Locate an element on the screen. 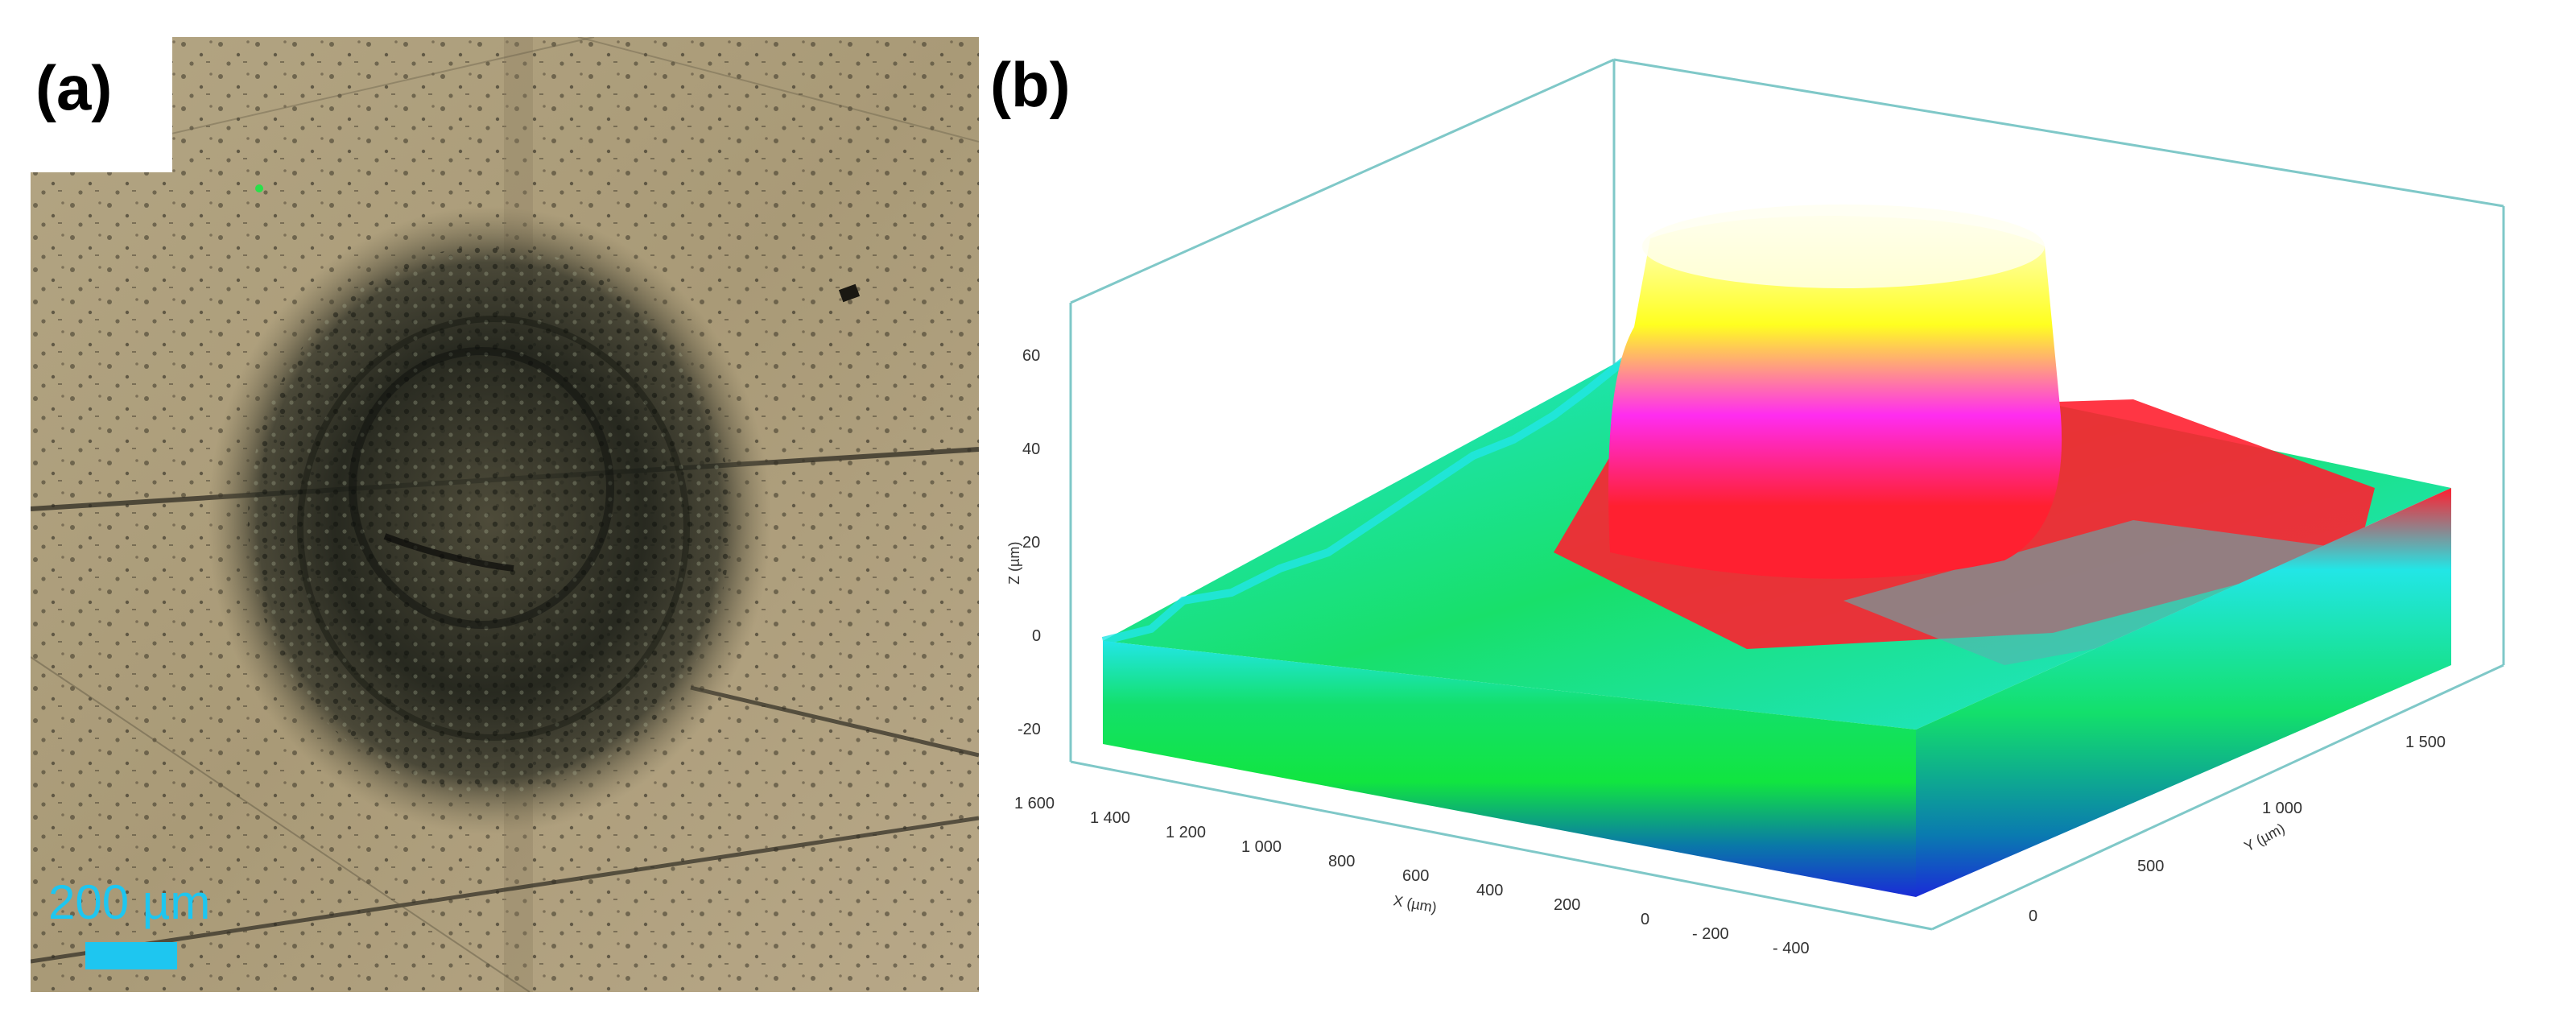  z-axis-label: Z (µm) is located at coordinates (1014, 563).